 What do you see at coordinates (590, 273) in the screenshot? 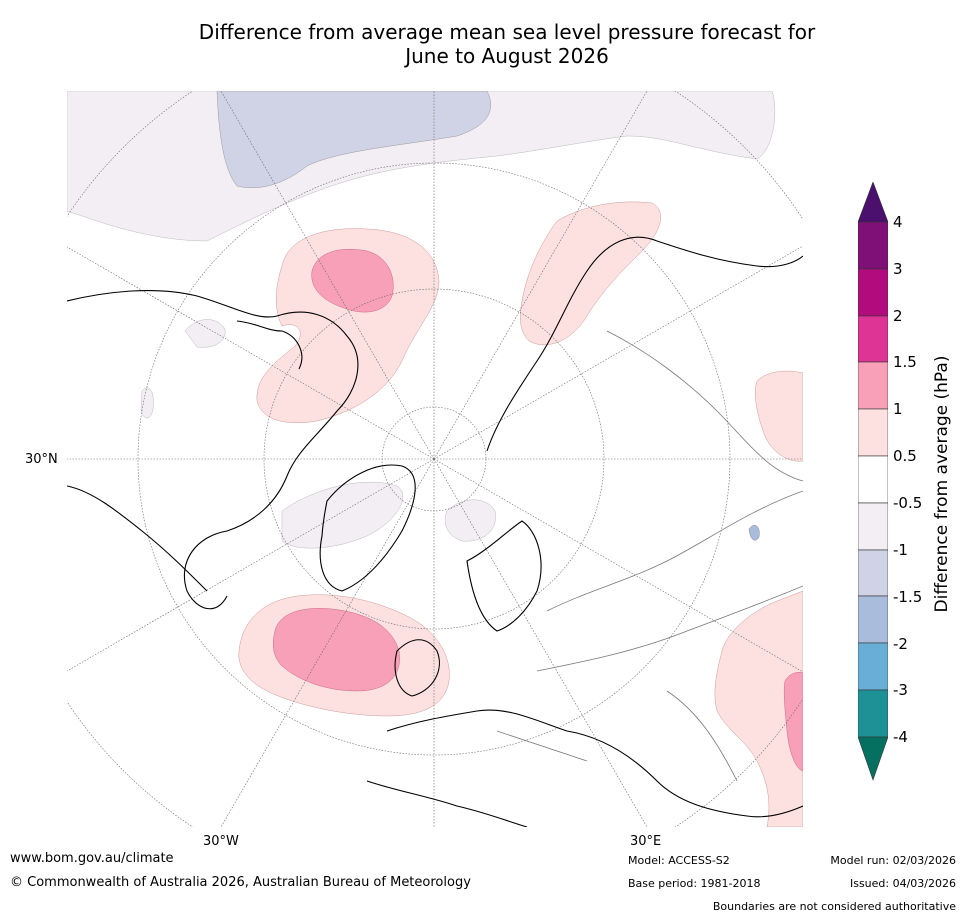
I see `anomaly-region-positive-scandinavia-north` at bounding box center [590, 273].